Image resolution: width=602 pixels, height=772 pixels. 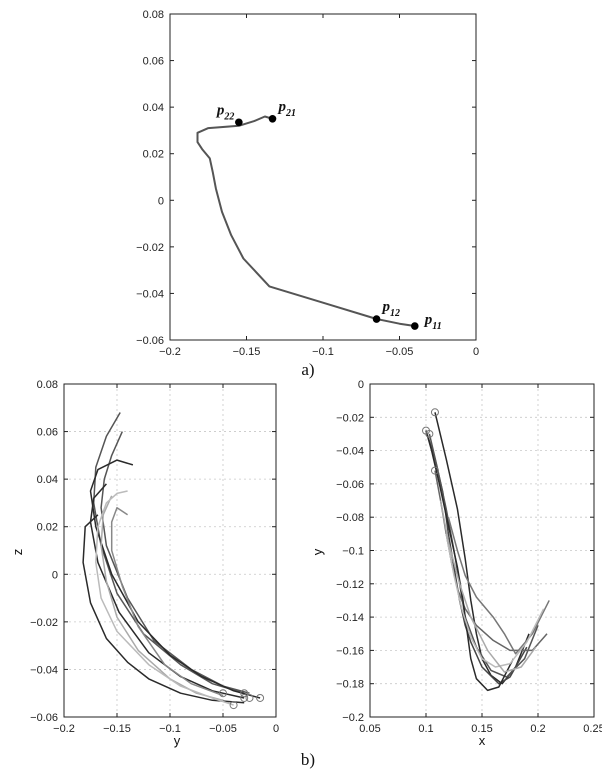 What do you see at coordinates (317, 551) in the screenshot?
I see `chart-b-right-ylabel: y` at bounding box center [317, 551].